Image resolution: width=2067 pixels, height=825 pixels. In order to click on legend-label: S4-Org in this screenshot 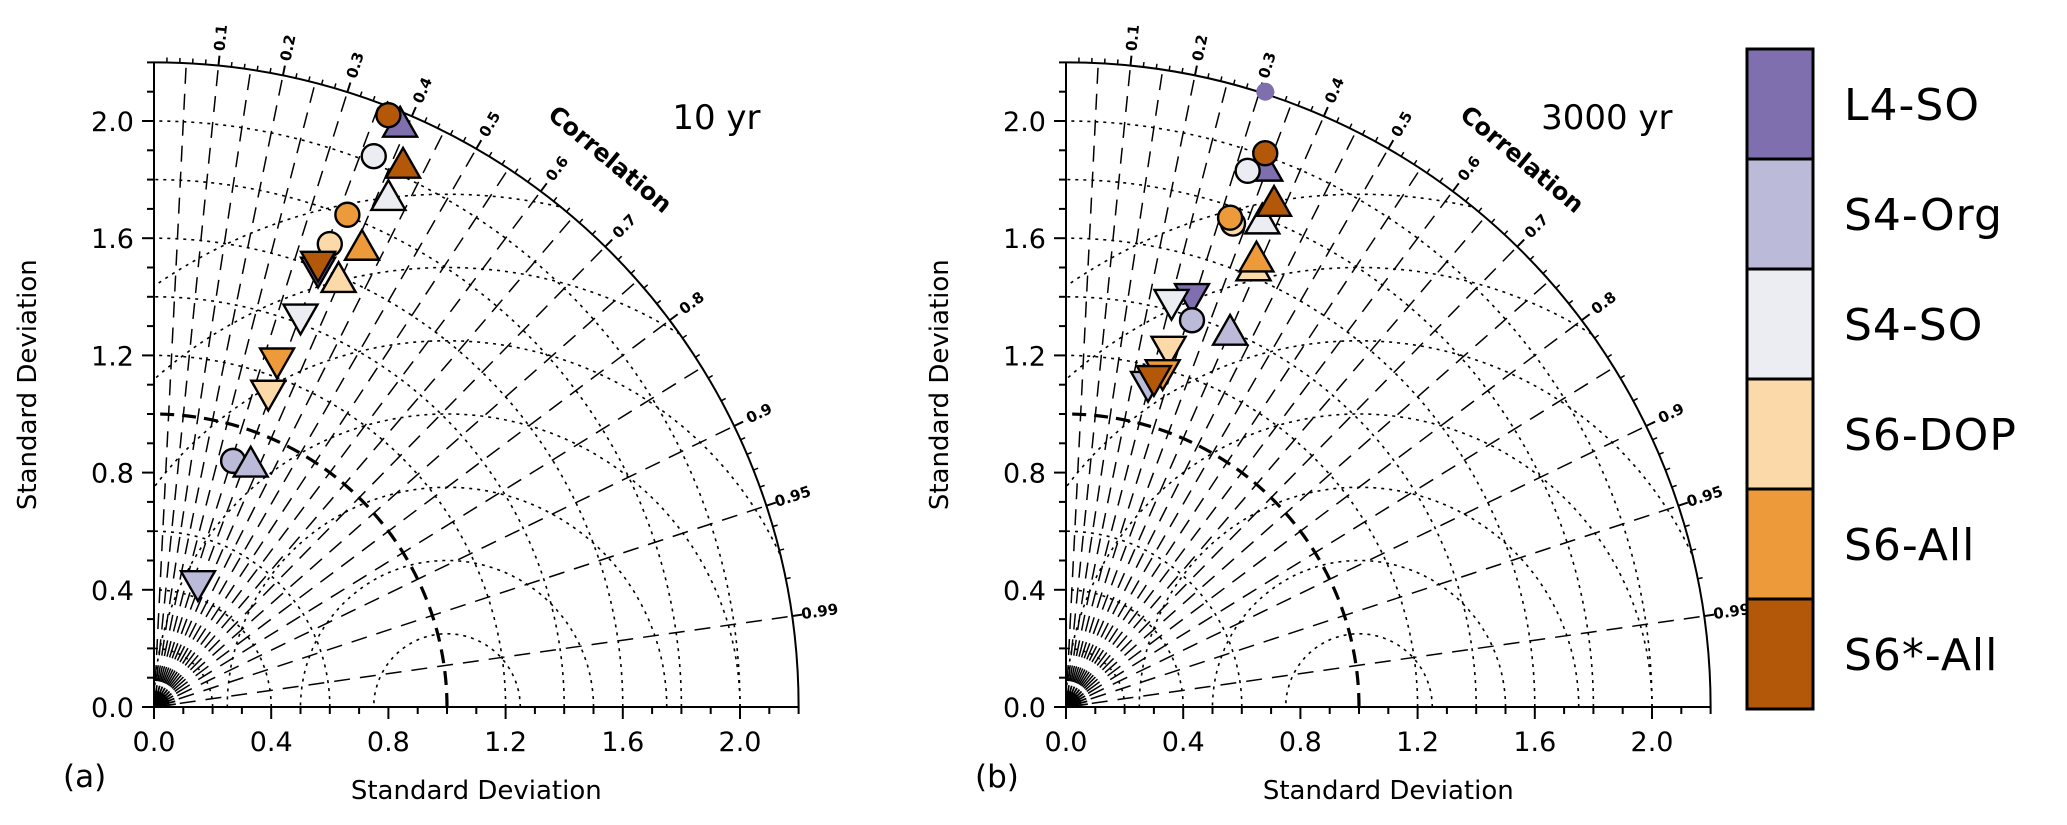, I will do `click(1923, 215)`.